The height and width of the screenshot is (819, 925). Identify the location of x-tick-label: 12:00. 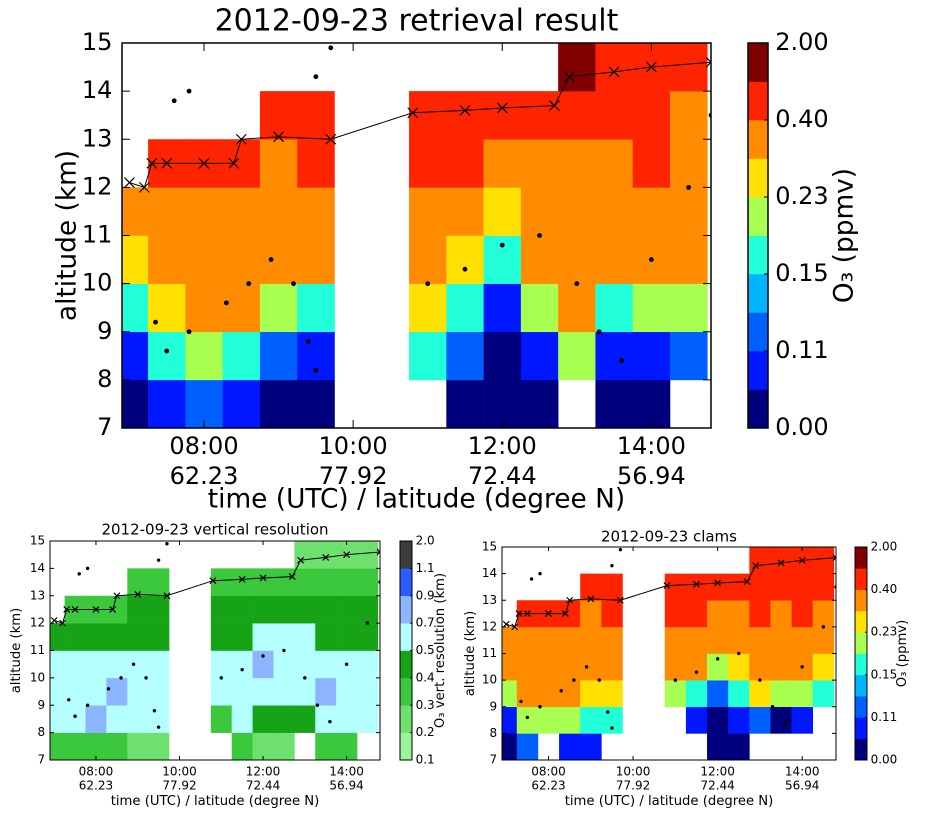
(263, 772).